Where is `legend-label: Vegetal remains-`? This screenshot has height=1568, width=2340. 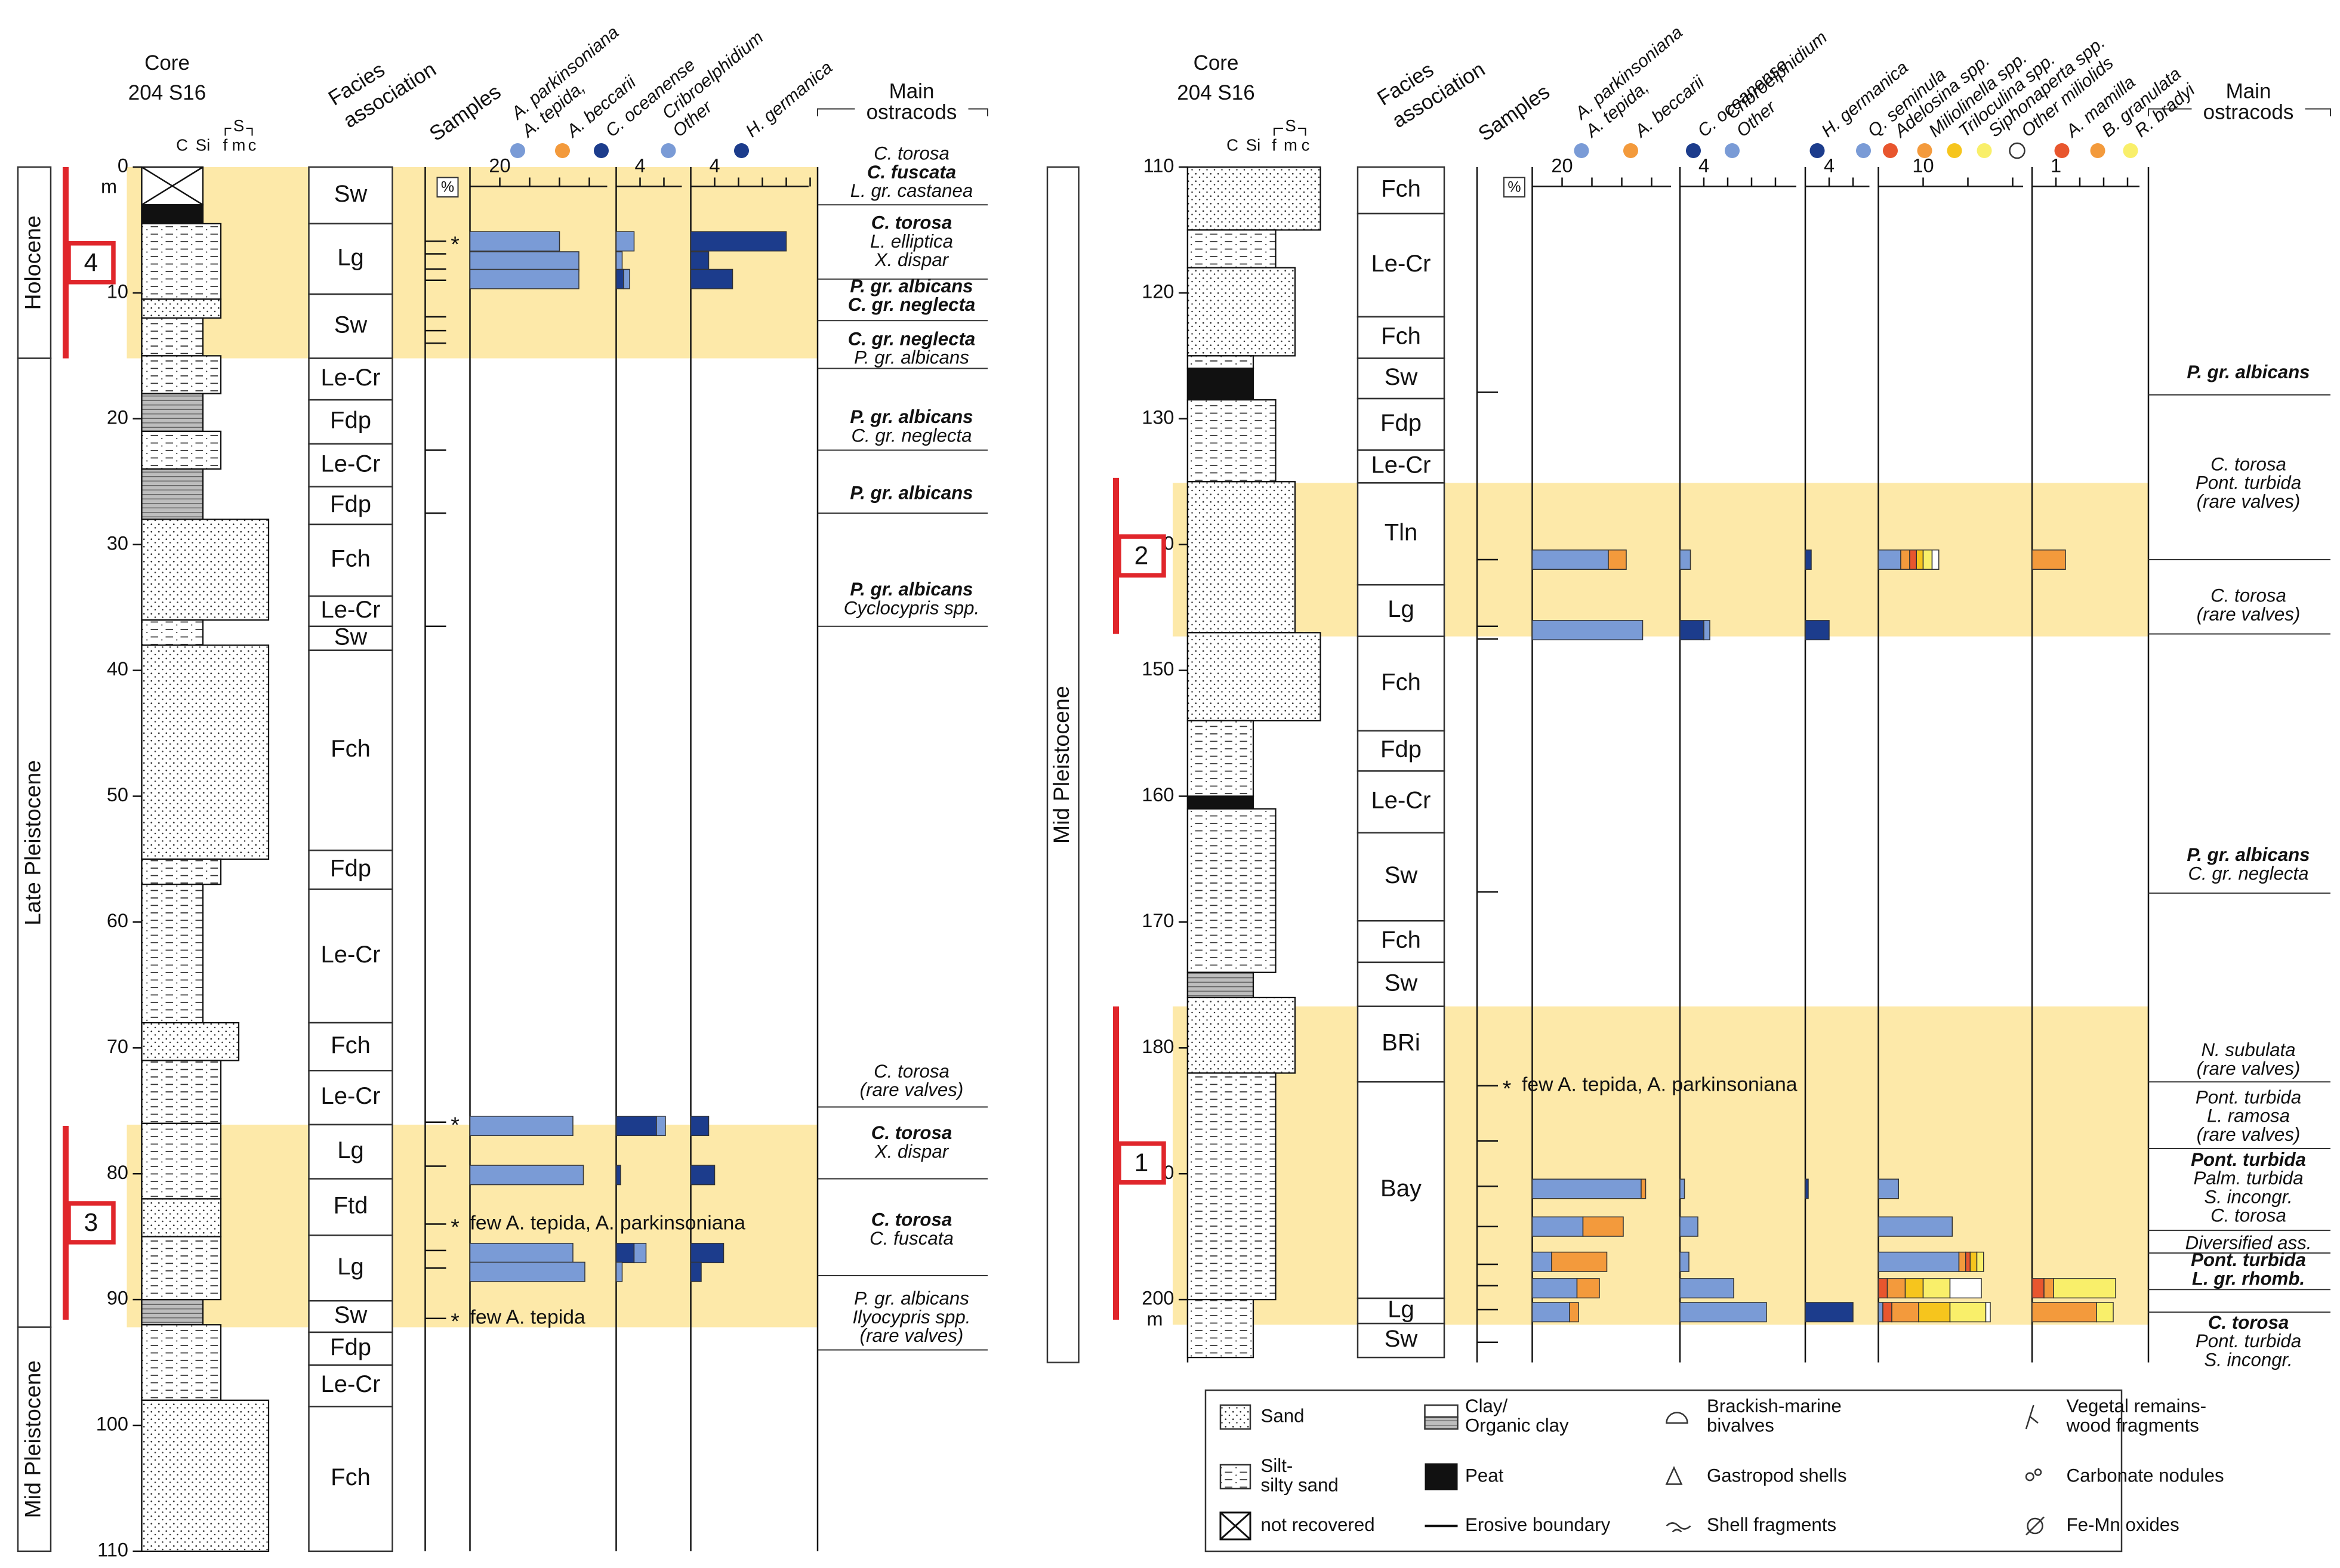 legend-label: Vegetal remains- is located at coordinates (2137, 1406).